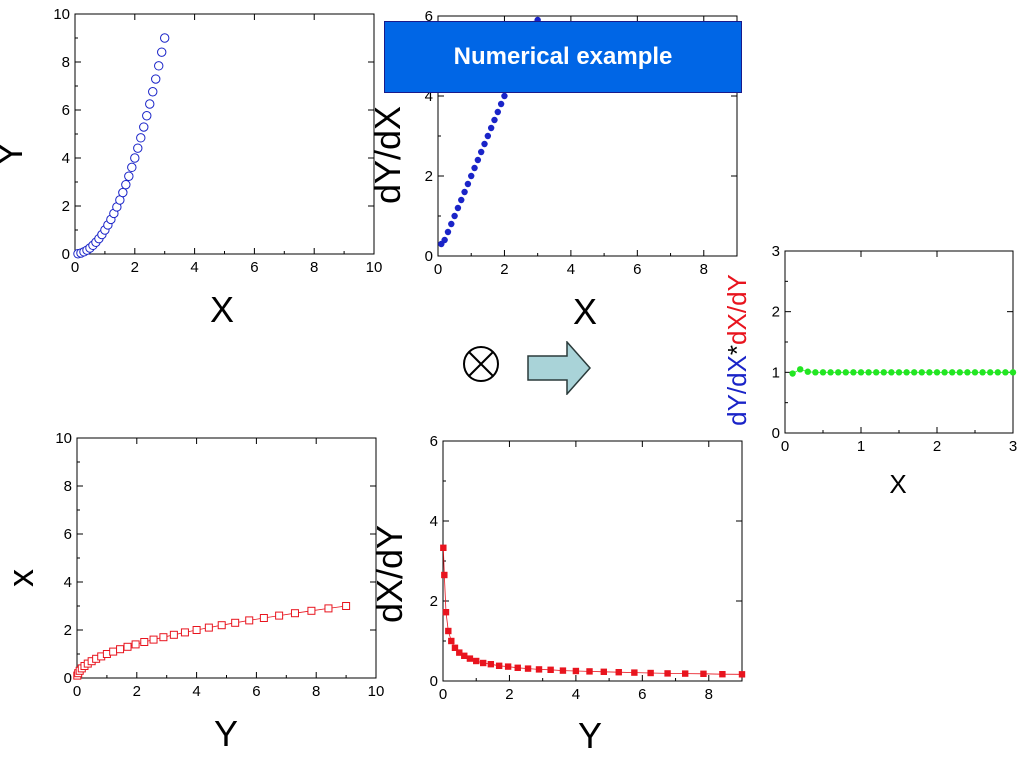 This screenshot has width=1024, height=768. I want to click on y-axis-label: x, so click(20, 578).